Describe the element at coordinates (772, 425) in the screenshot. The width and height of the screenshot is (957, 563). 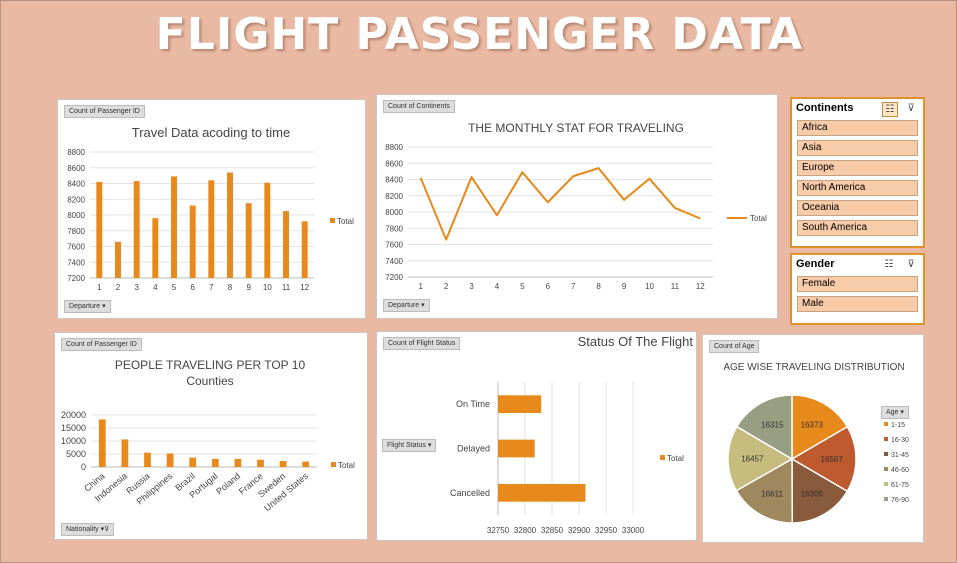
I see `data-label: 16315` at that location.